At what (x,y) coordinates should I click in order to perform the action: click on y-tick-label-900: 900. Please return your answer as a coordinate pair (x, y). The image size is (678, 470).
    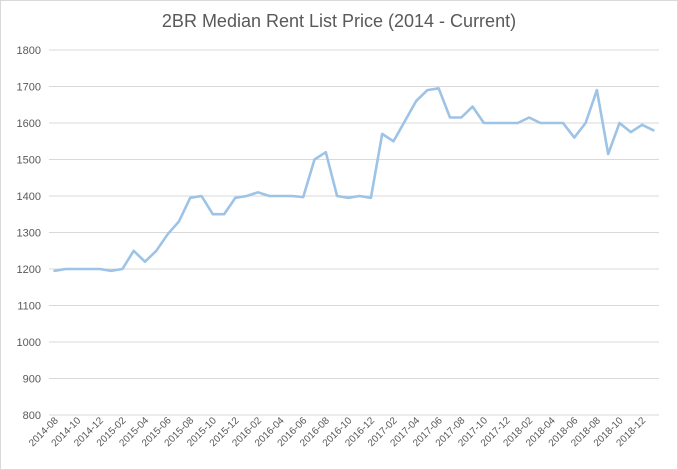
    Looking at the image, I should click on (32, 380).